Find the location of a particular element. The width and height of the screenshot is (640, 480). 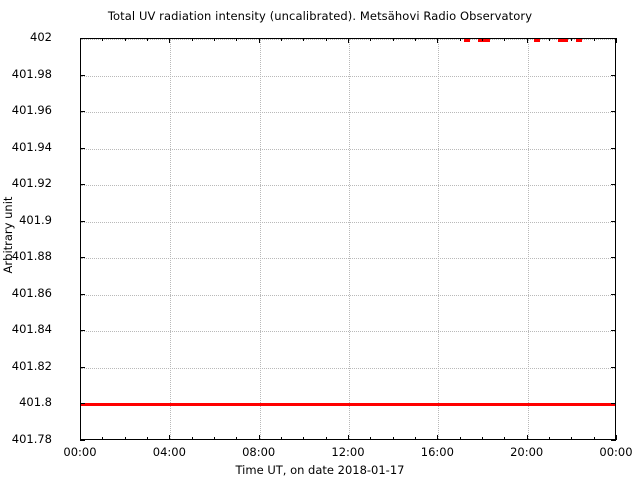

y-axis-title: Arbitrary unit is located at coordinates (8, 235).